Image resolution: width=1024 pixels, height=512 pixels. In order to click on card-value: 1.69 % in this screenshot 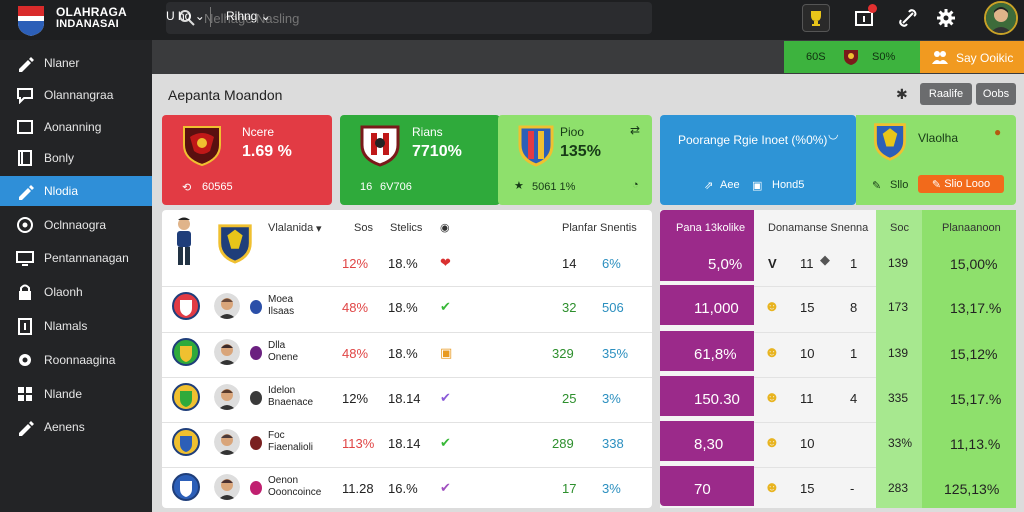, I will do `click(267, 151)`.